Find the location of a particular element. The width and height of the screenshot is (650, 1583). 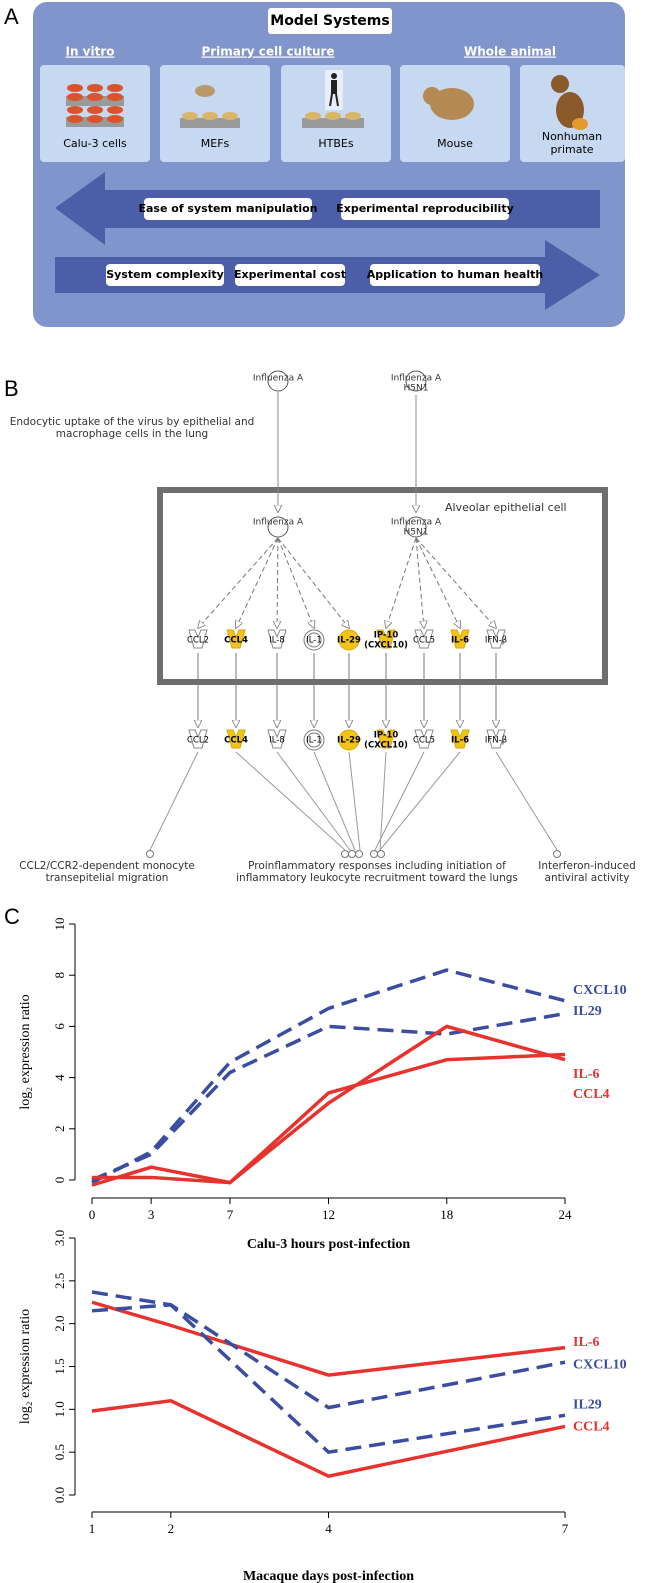

arrow-label: Application to human health is located at coordinates (455, 274).